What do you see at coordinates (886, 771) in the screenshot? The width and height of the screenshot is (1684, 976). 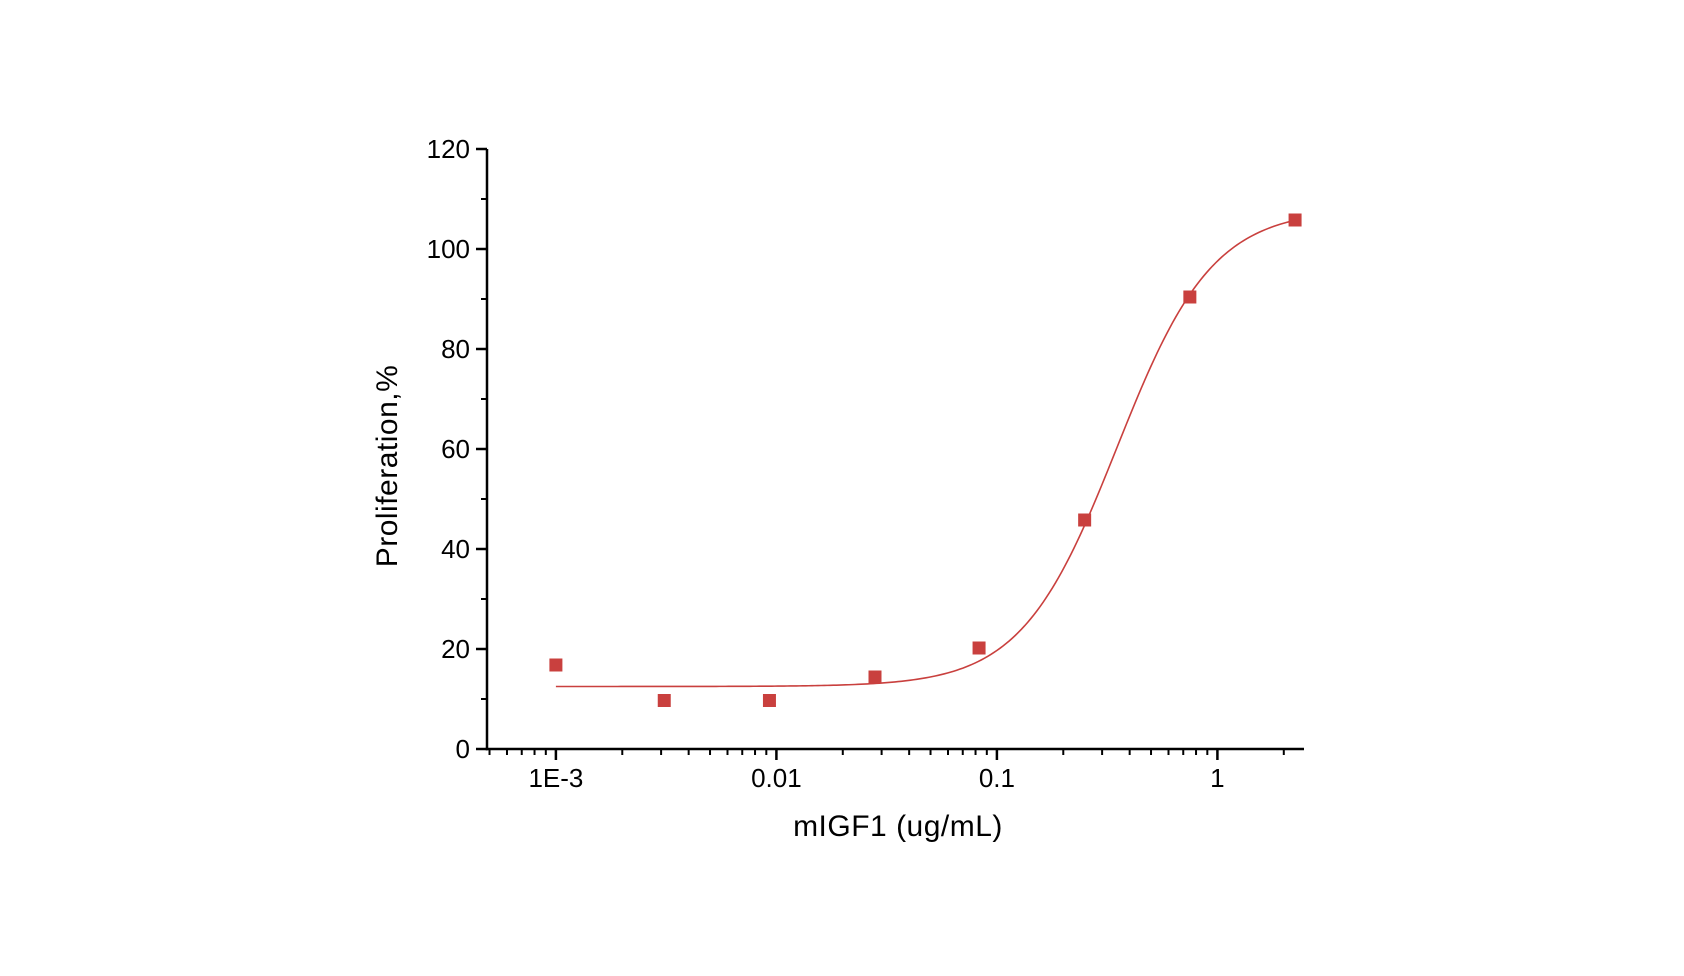 I see `x-axis-ticks: 1E-3 0.01 0.1 1` at bounding box center [886, 771].